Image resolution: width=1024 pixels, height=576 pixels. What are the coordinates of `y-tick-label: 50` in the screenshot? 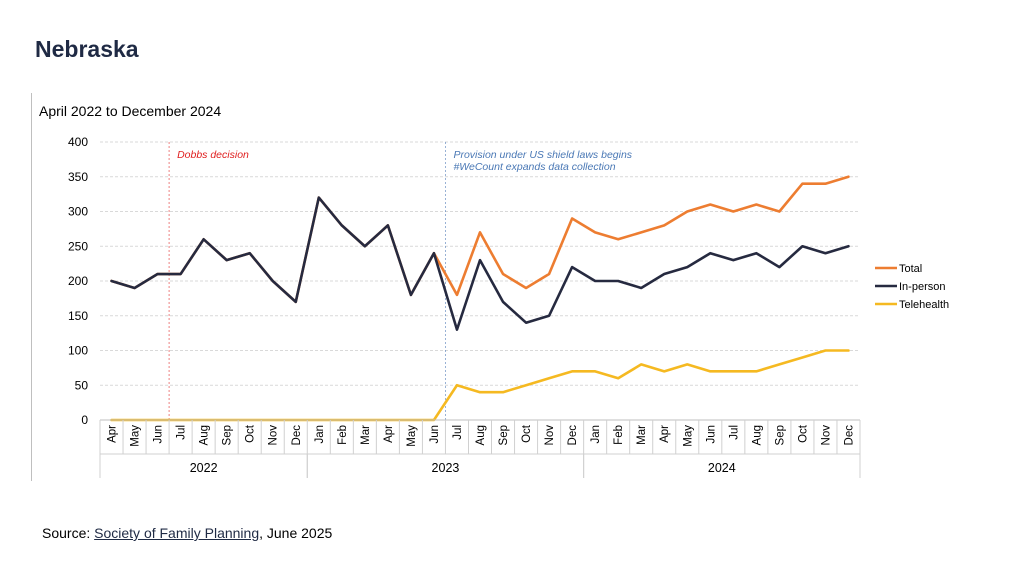 It's located at (82, 385).